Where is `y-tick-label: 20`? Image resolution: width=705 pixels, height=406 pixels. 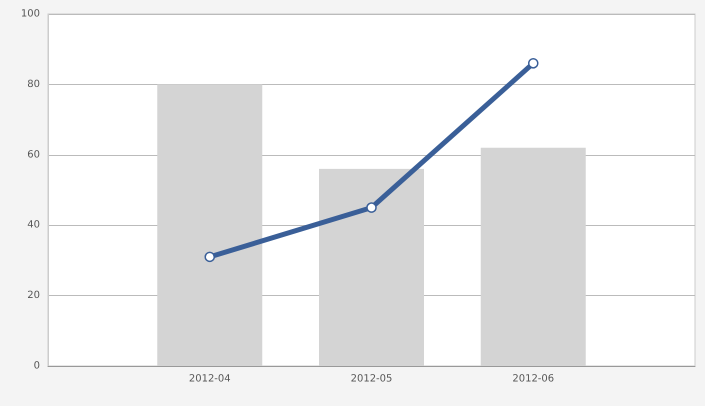
y-tick-label: 20 is located at coordinates (33, 296).